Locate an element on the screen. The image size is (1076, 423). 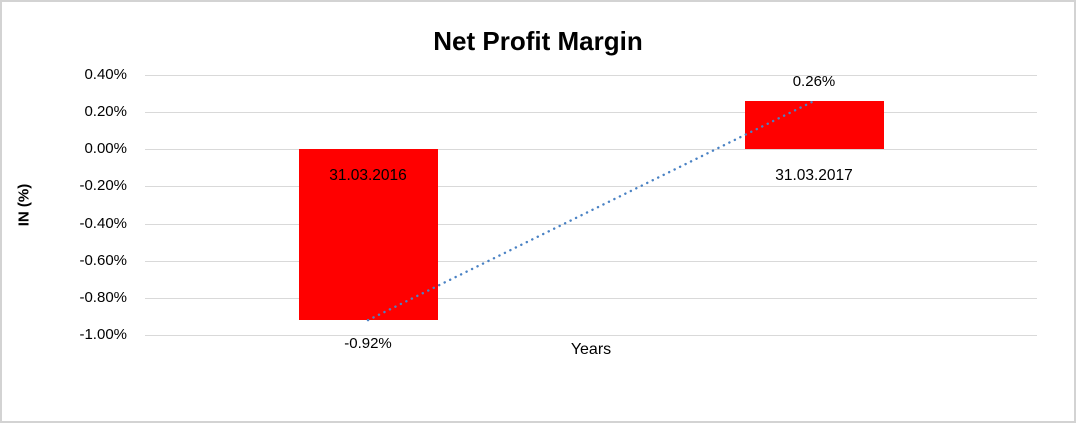
bar-31.03.2017 is located at coordinates (814, 125).